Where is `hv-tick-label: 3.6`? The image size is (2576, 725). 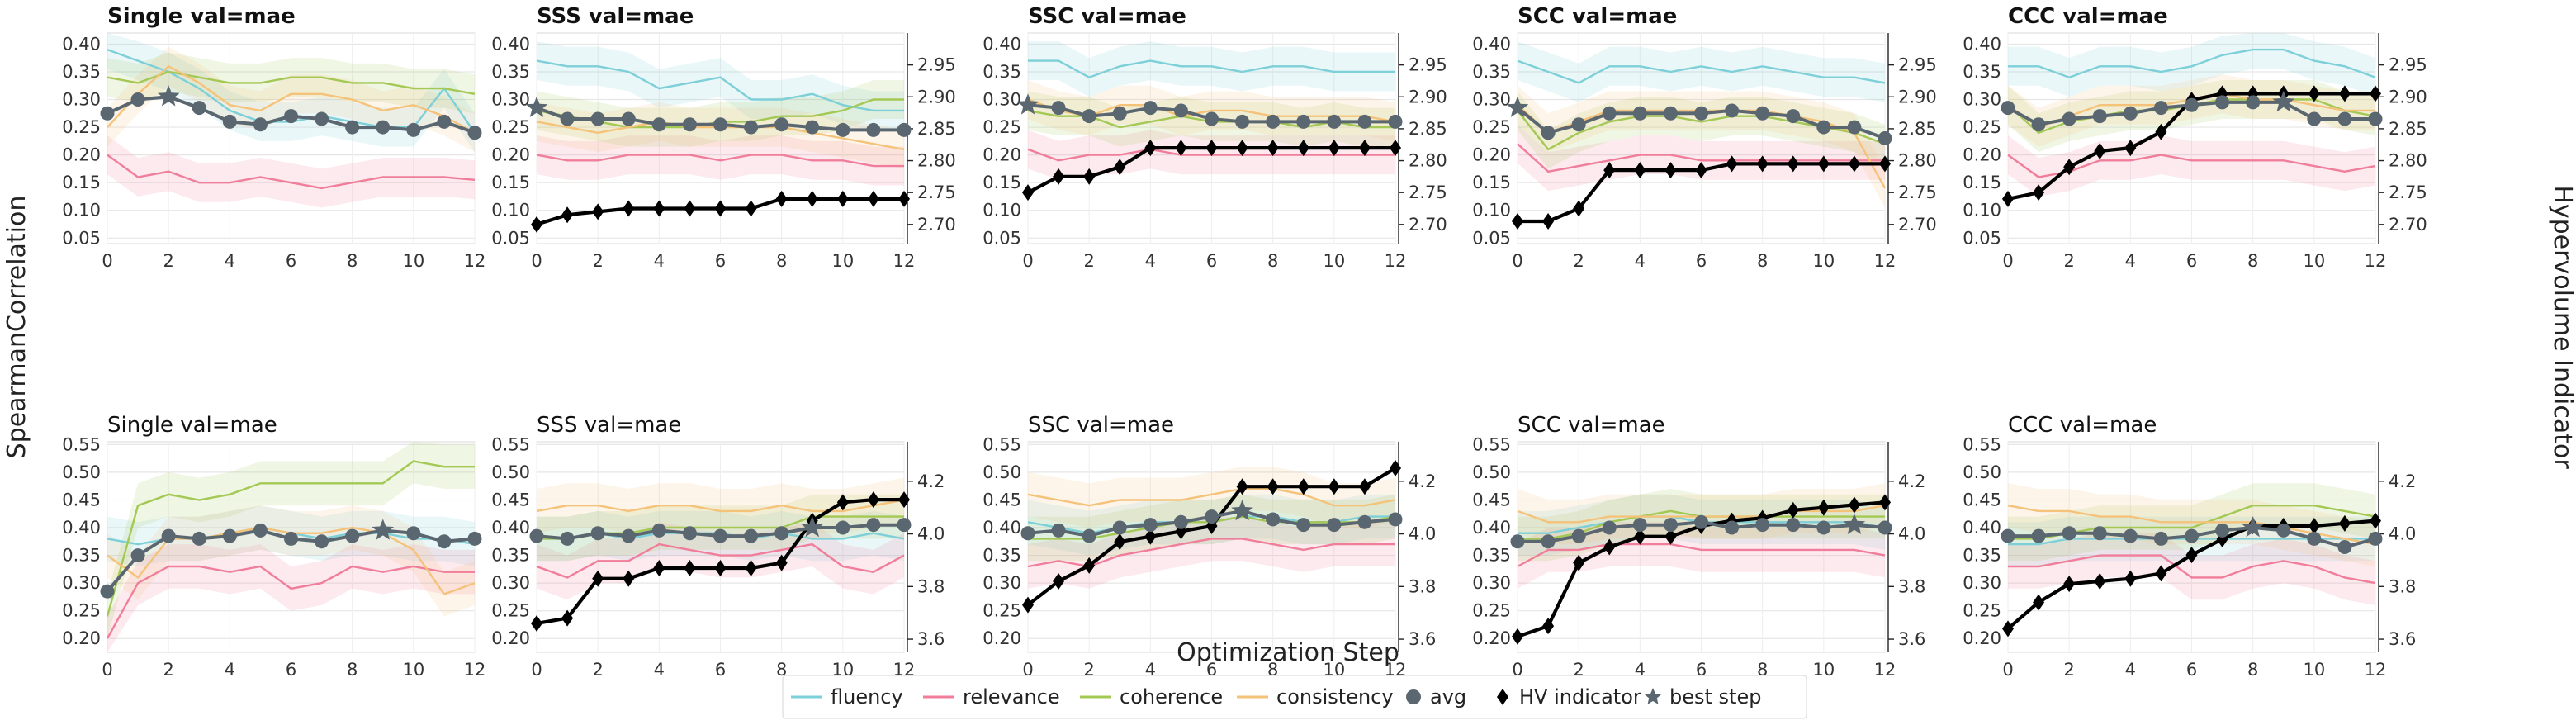 hv-tick-label: 3.6 is located at coordinates (1911, 639).